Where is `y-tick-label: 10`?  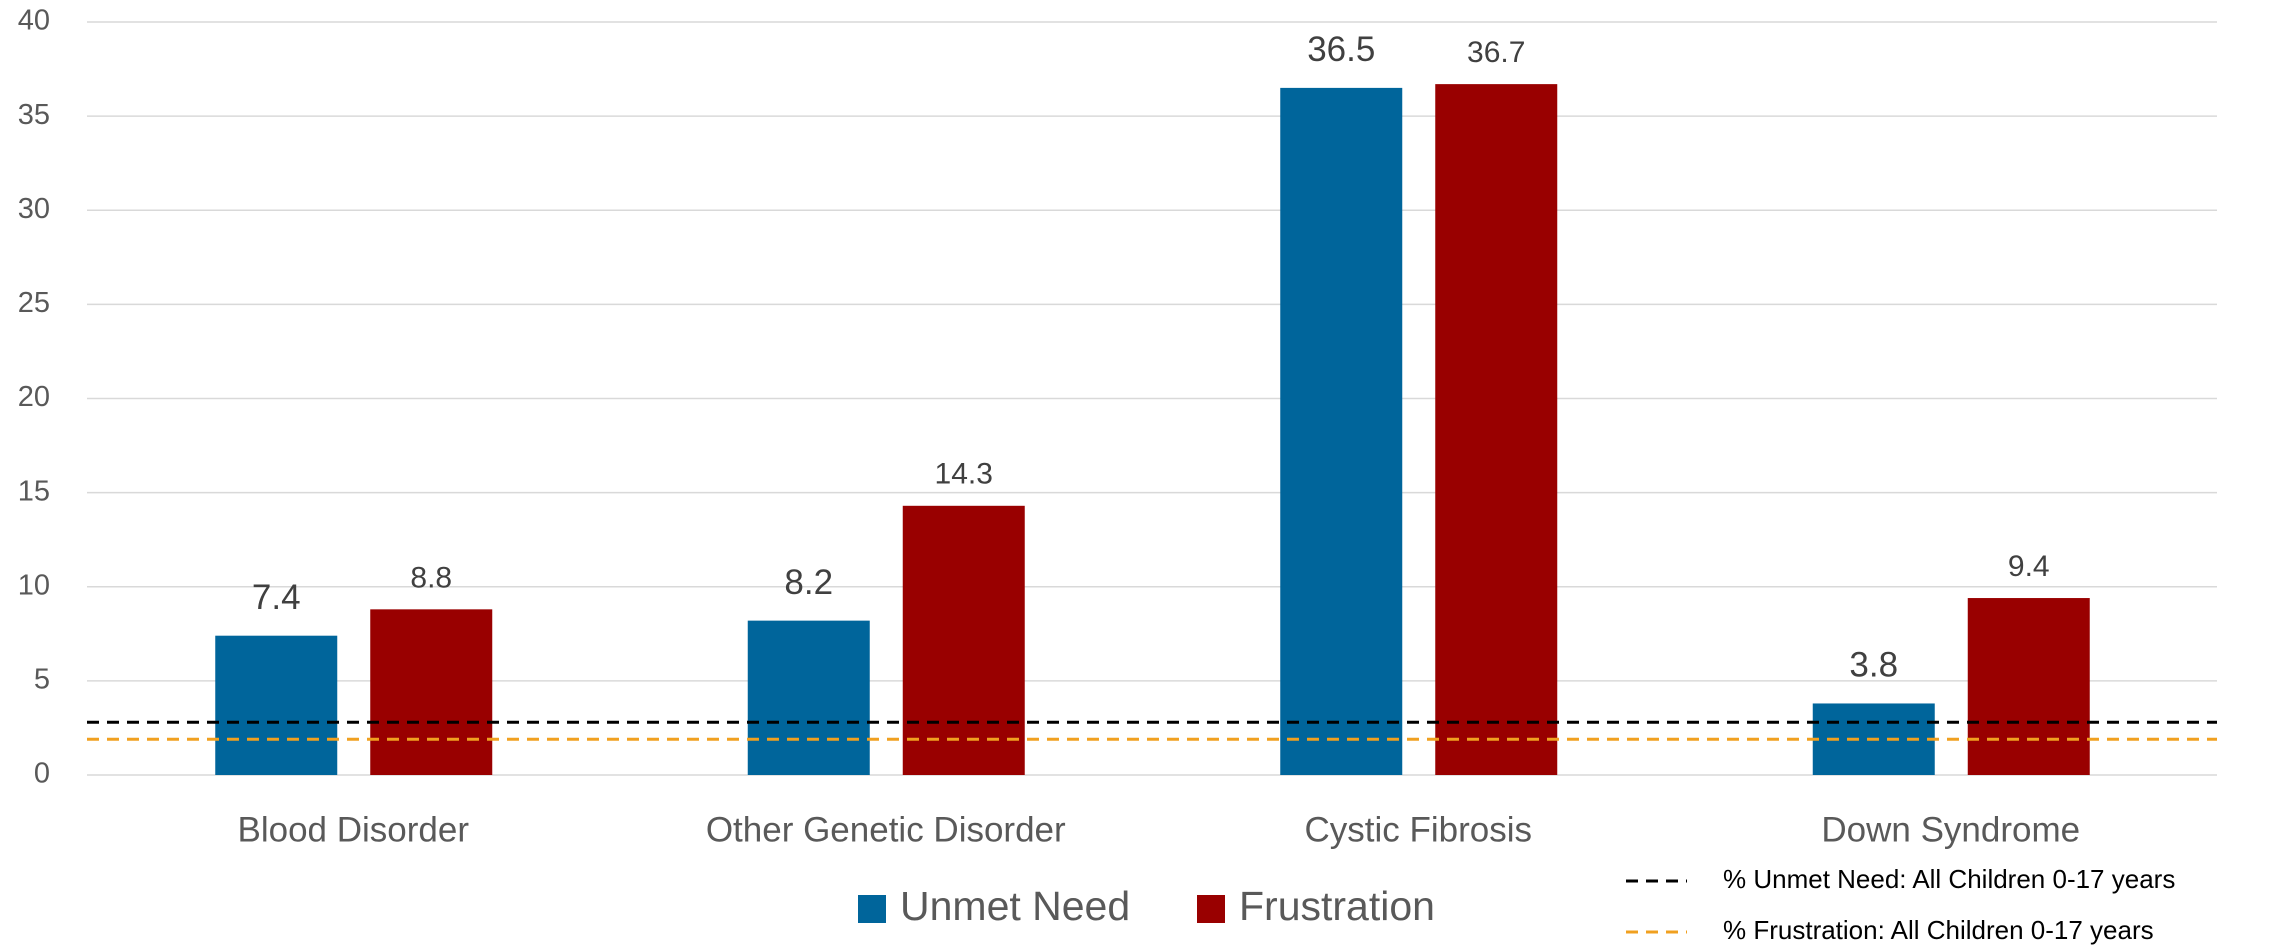 y-tick-label: 10 is located at coordinates (34, 585).